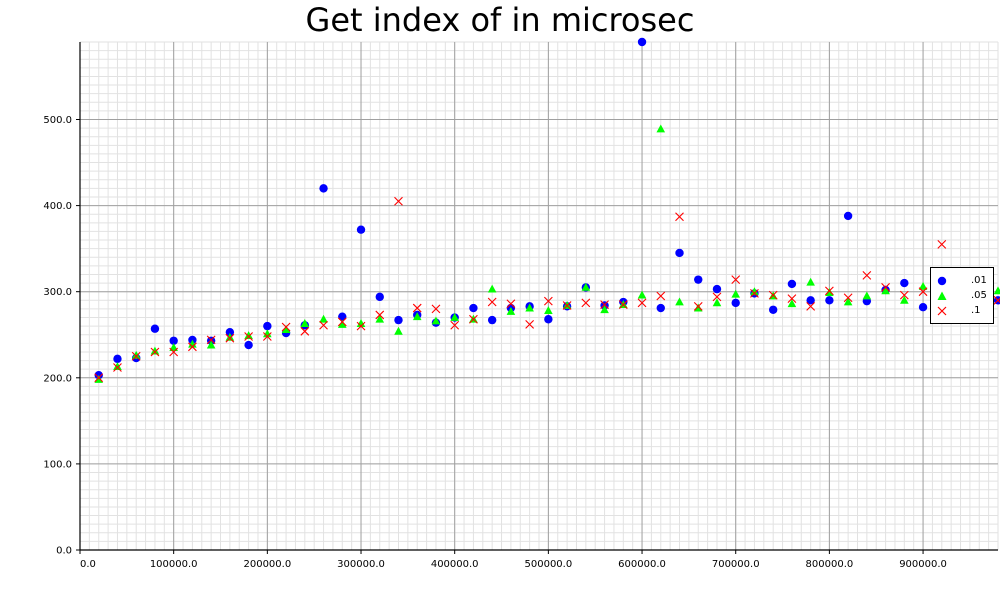 The width and height of the screenshot is (1000, 600). Describe the element at coordinates (976, 310) in the screenshot. I see `legend-label: .1` at that location.